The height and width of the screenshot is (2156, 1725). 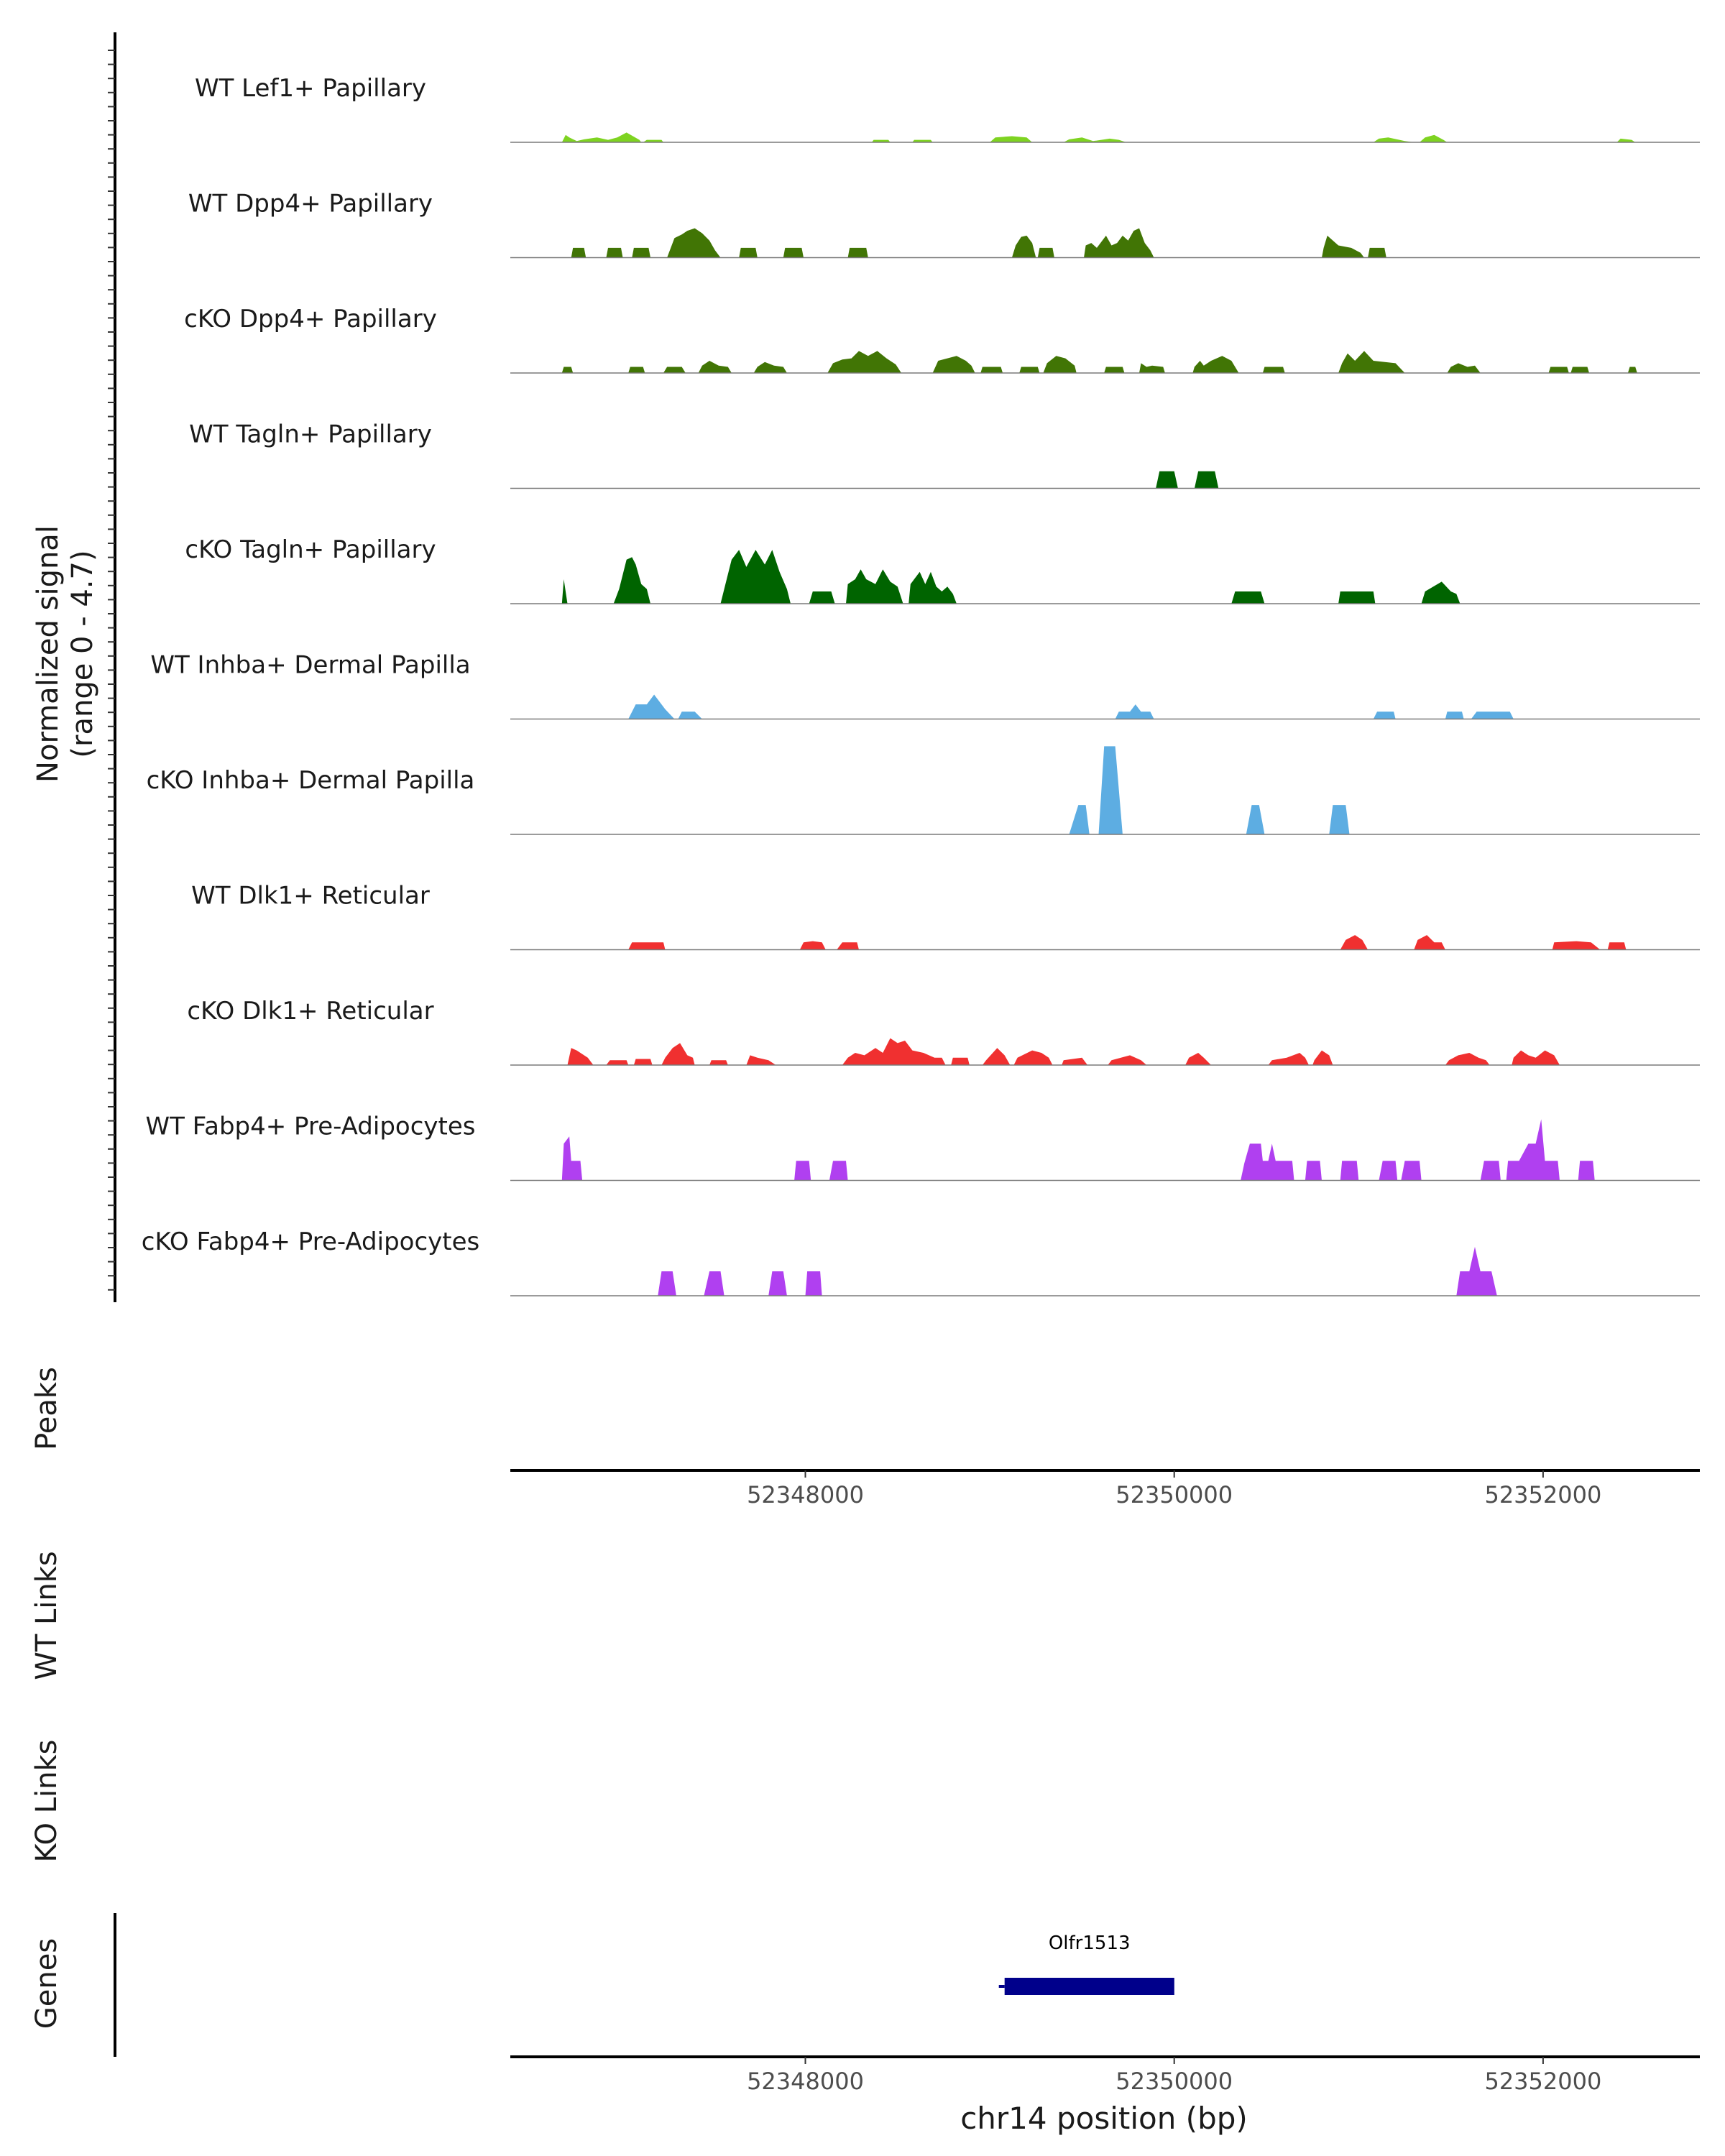 What do you see at coordinates (310, 897) in the screenshot?
I see `track-label: WT Dlk1+ Reticular` at bounding box center [310, 897].